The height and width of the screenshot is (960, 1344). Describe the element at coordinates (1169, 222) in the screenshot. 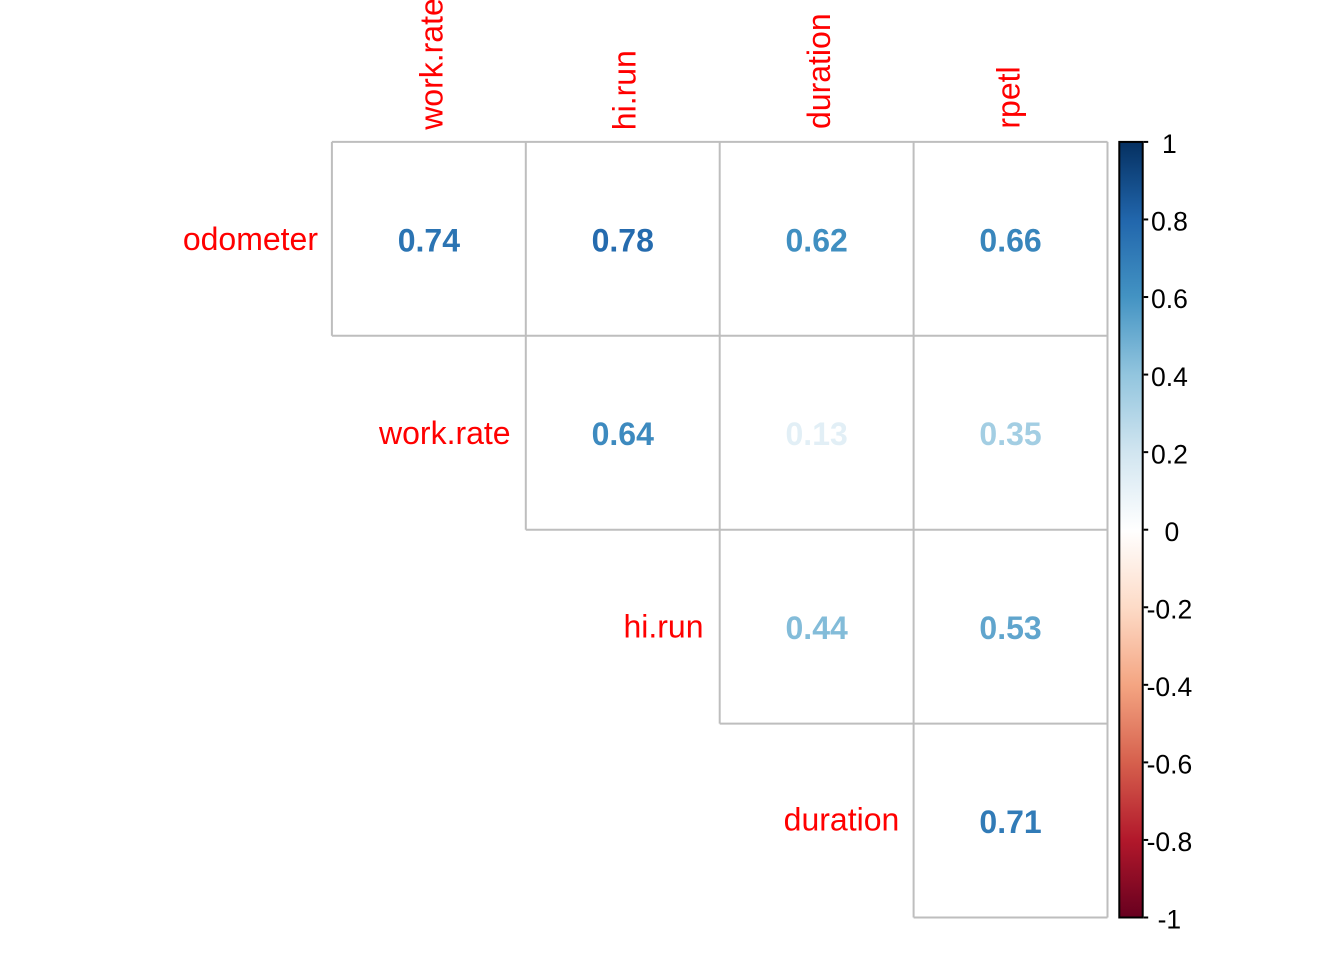

I see `svg-text: 0.8` at that location.